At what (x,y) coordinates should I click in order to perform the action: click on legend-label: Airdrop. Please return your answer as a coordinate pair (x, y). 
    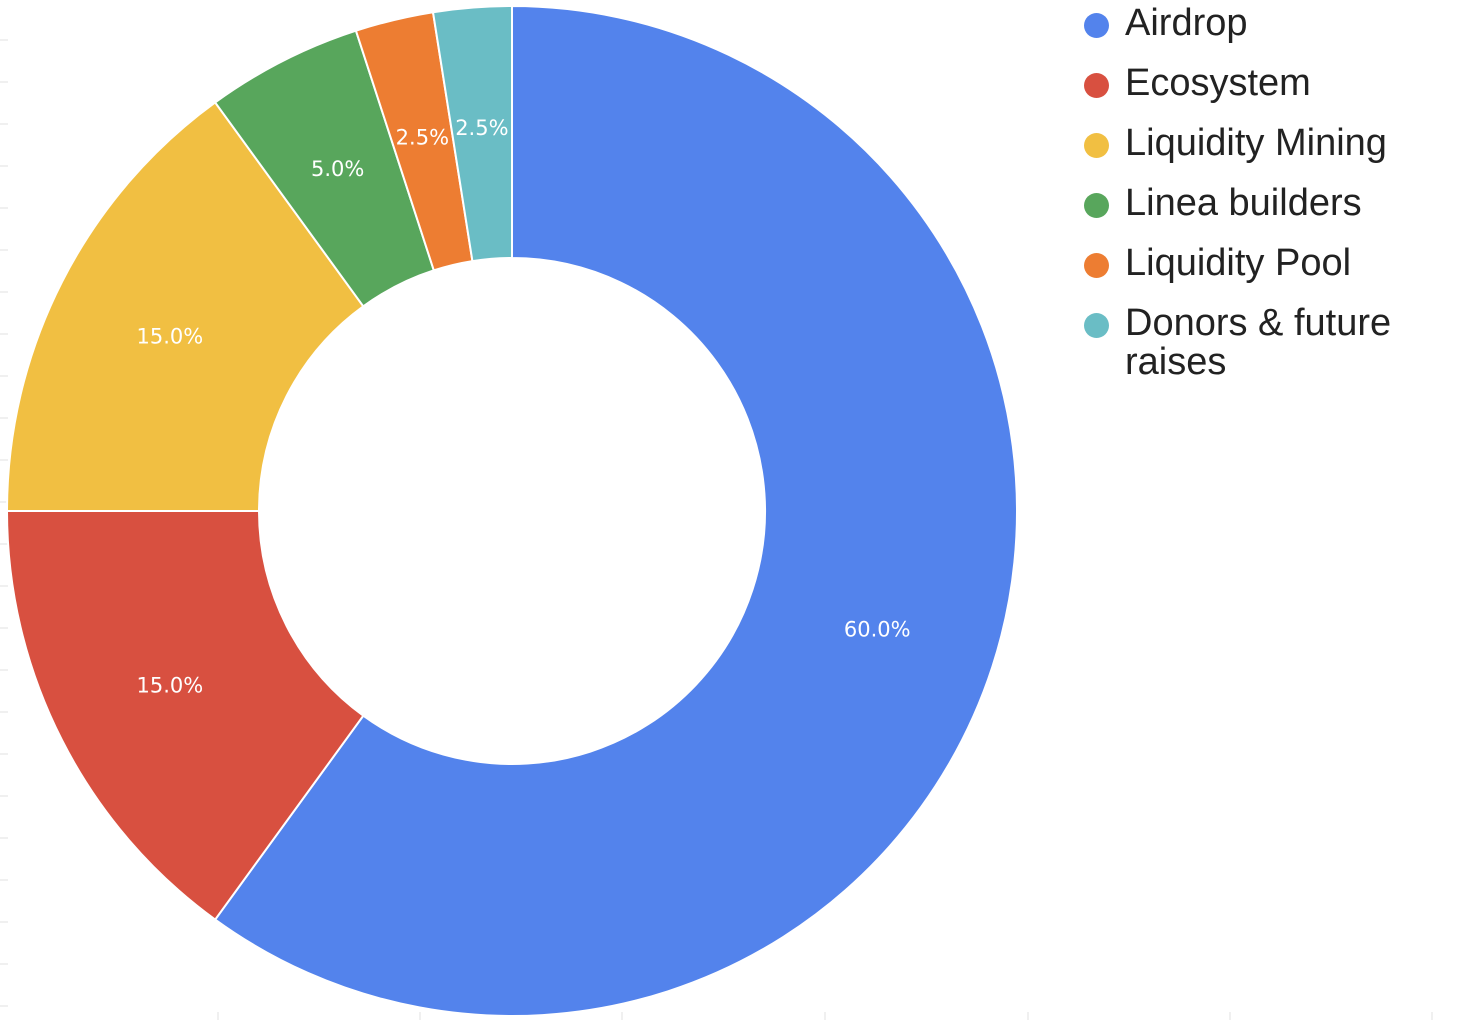
    Looking at the image, I should click on (1186, 23).